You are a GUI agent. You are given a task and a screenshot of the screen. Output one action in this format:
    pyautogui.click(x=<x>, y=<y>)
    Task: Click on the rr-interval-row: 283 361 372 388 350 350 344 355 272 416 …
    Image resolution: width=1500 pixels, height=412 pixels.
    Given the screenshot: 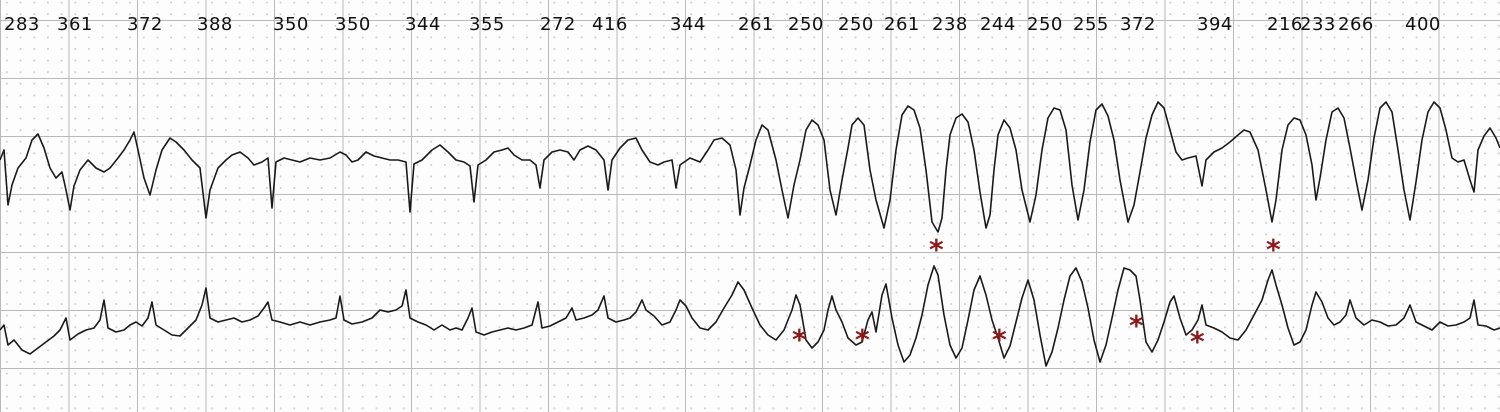 What is the action you would take?
    pyautogui.click(x=750, y=20)
    